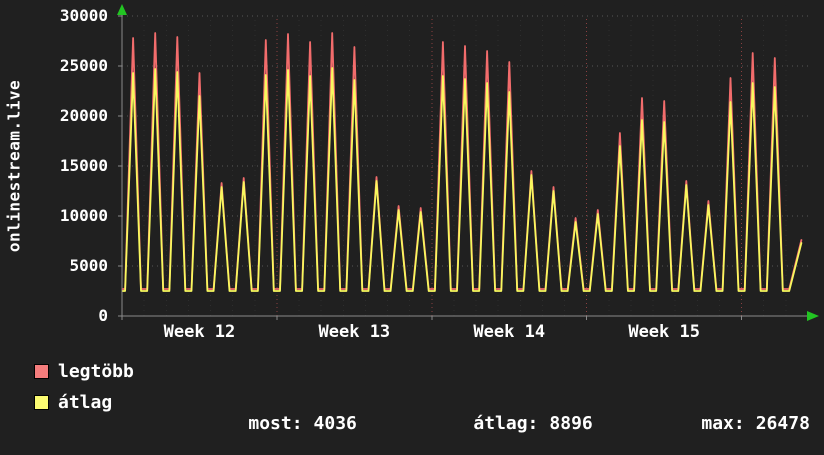 The height and width of the screenshot is (455, 824). I want to click on legend-row-avg: átlag, so click(73, 402).